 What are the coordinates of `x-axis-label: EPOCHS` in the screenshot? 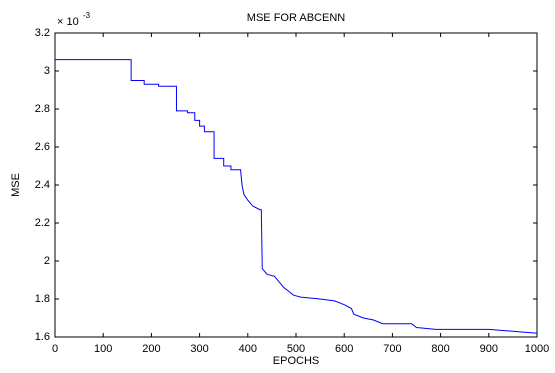 It's located at (296, 361).